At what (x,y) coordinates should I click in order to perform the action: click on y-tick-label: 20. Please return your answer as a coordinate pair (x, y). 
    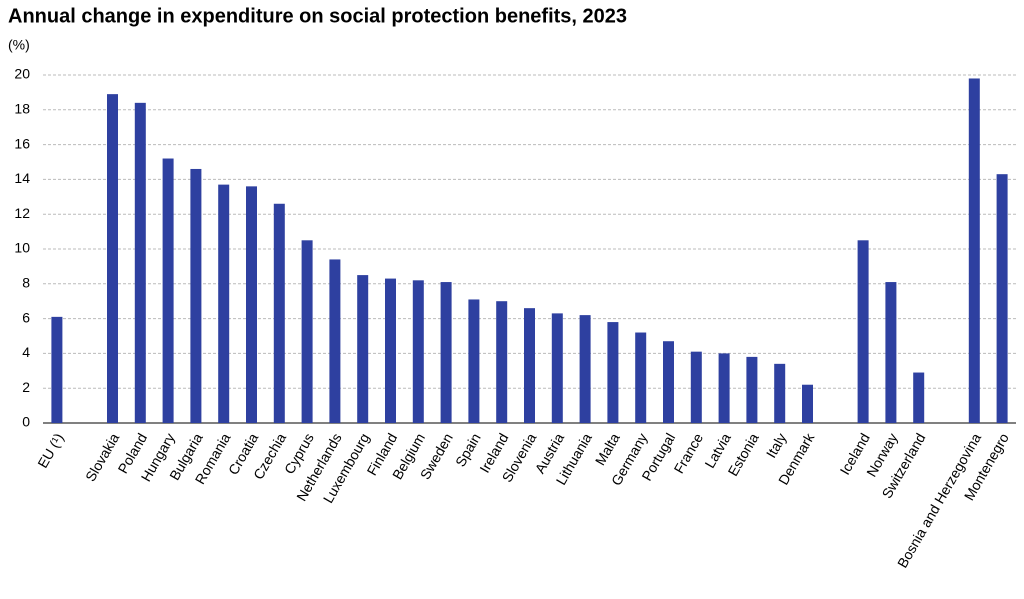
    Looking at the image, I should click on (22, 74).